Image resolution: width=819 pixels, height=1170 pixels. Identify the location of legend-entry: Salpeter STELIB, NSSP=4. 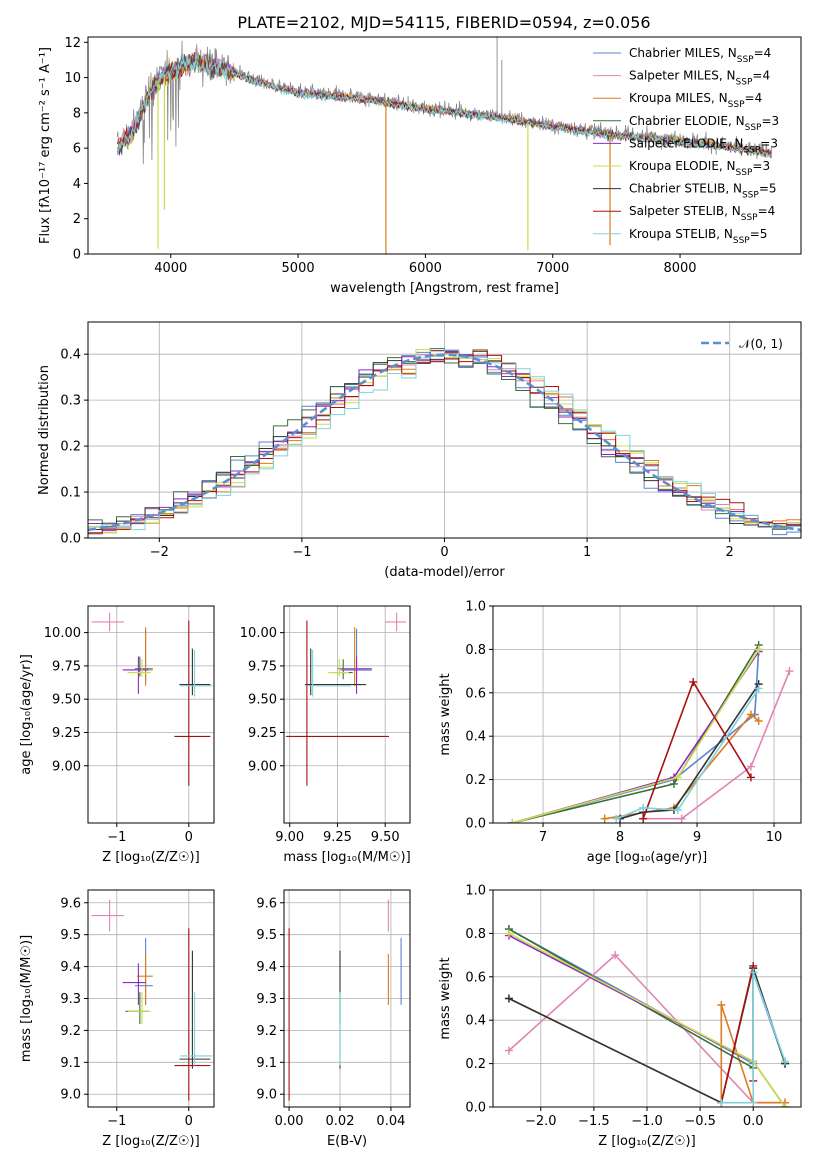
(702, 213).